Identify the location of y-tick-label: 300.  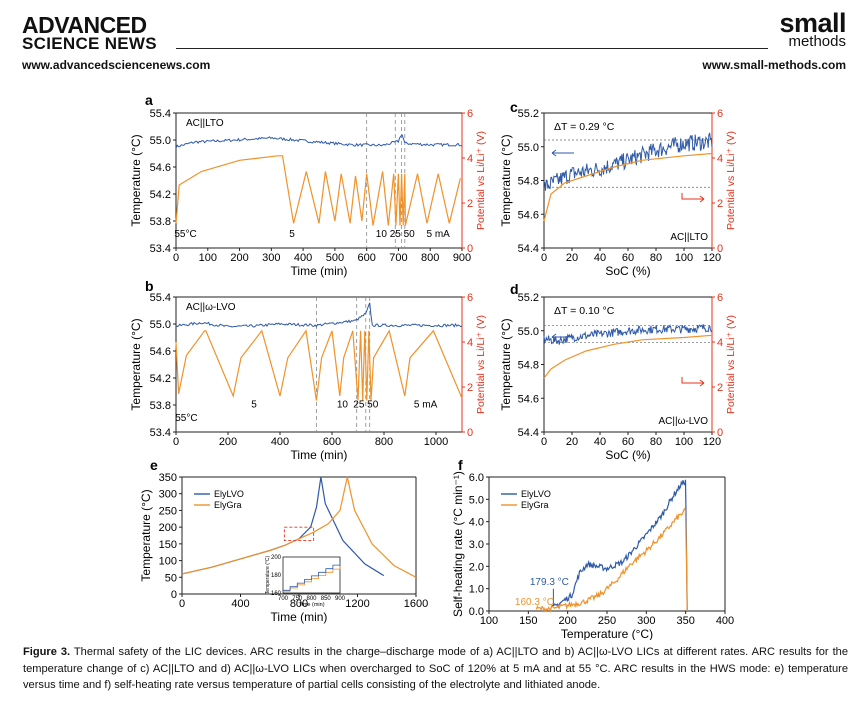
(168, 495).